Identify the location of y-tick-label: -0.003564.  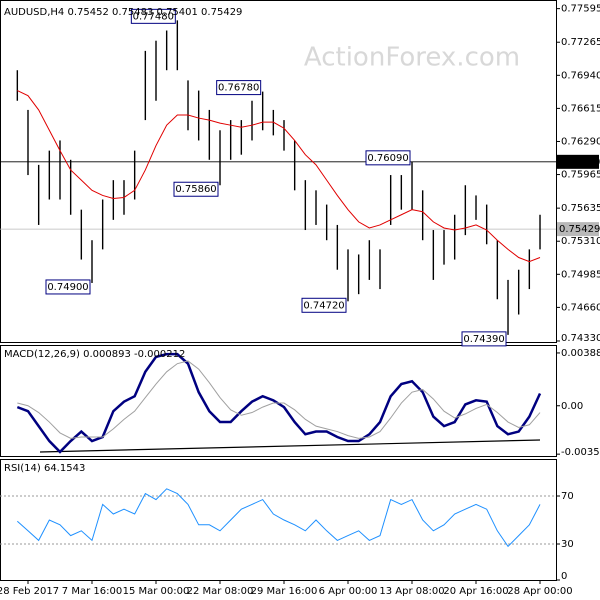
(580, 452).